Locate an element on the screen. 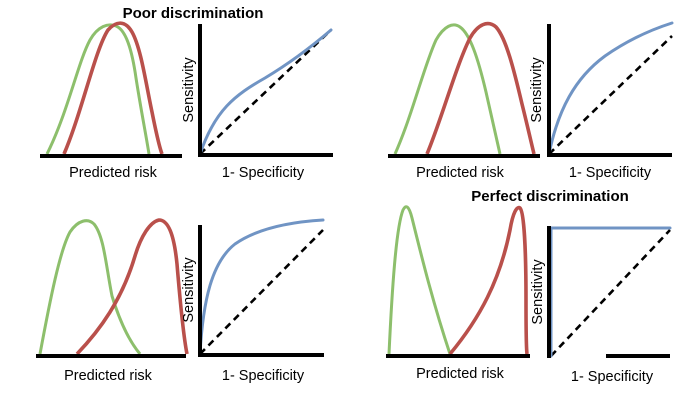 The width and height of the screenshot is (700, 416). panel-title: Perfect discrimination is located at coordinates (550, 196).